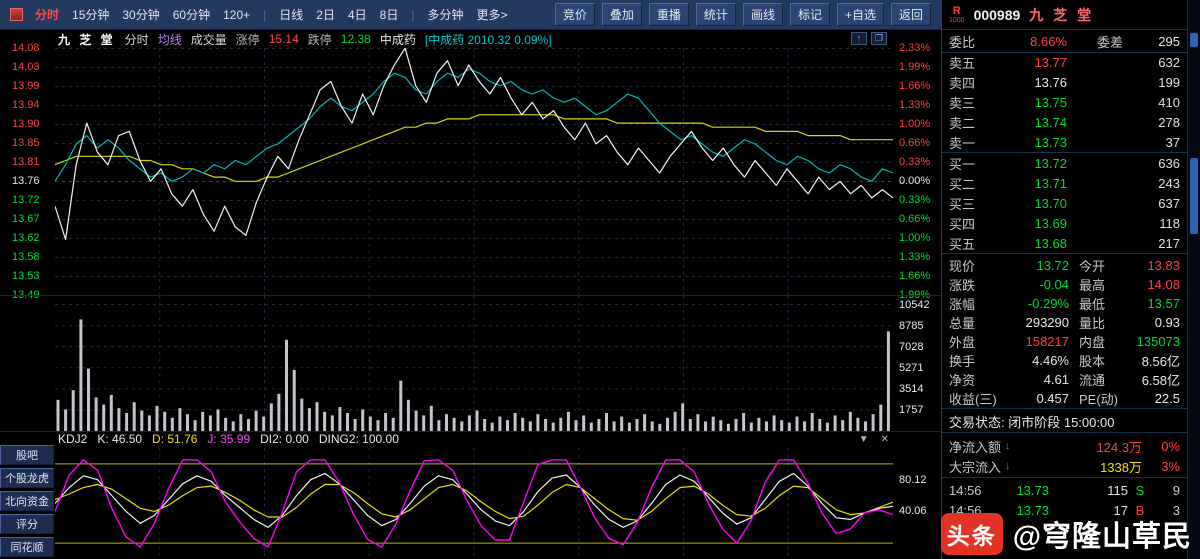  I want to click on stat-label: 涨幅, so click(962, 304).